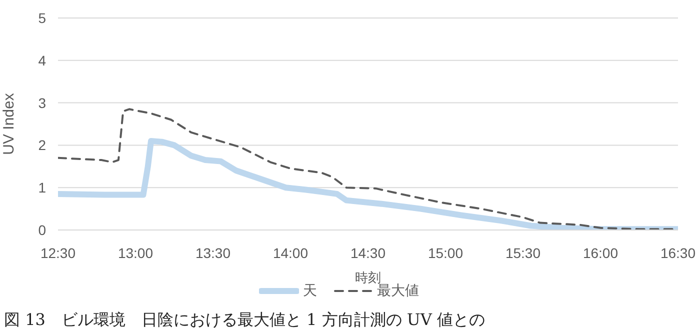 This screenshot has width=700, height=336. What do you see at coordinates (368, 277) in the screenshot?
I see `x-axis-title: 時刻` at bounding box center [368, 277].